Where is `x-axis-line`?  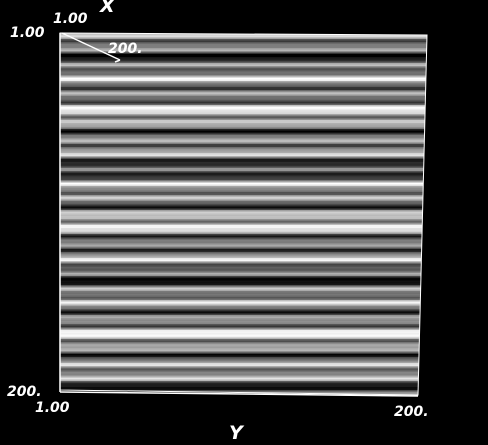 x-axis-line is located at coordinates (91, 46).